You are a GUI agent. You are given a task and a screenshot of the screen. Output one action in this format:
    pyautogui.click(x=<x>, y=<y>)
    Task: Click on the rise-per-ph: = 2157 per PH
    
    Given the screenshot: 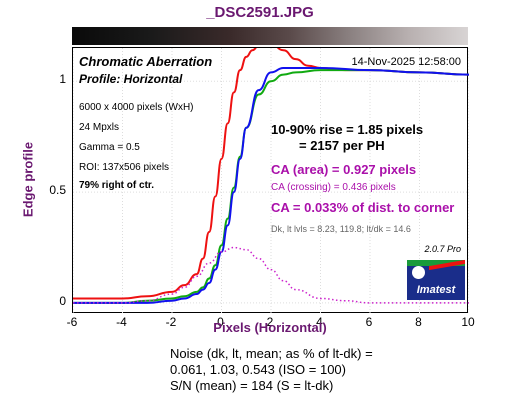 What is the action you would take?
    pyautogui.click(x=342, y=145)
    